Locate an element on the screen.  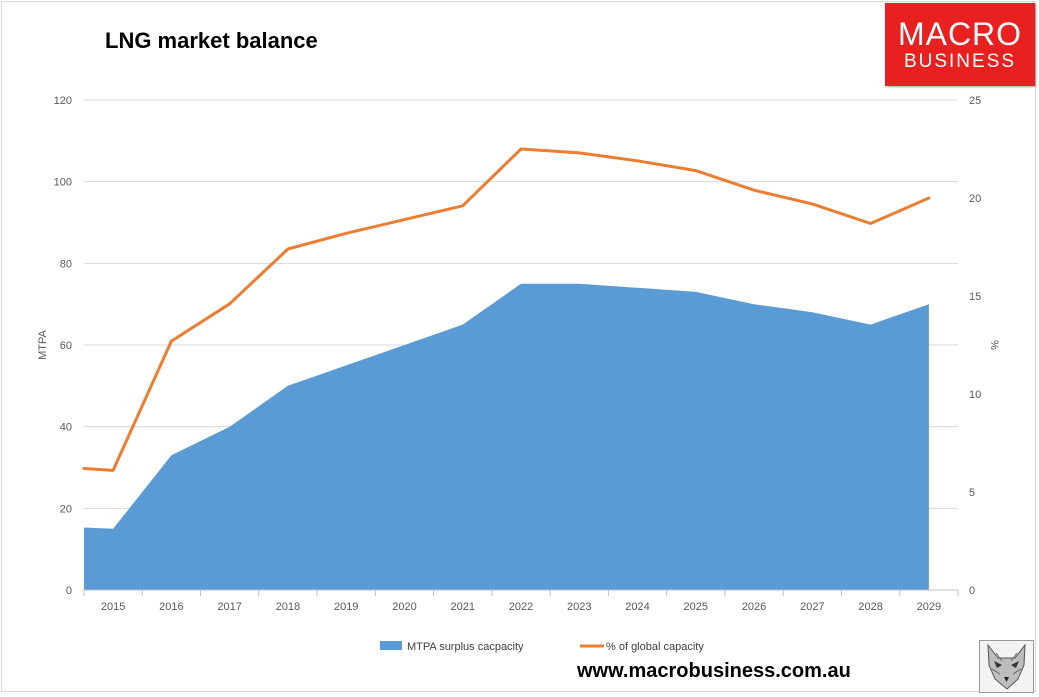
x-tick-2023: 2023 is located at coordinates (579, 607).